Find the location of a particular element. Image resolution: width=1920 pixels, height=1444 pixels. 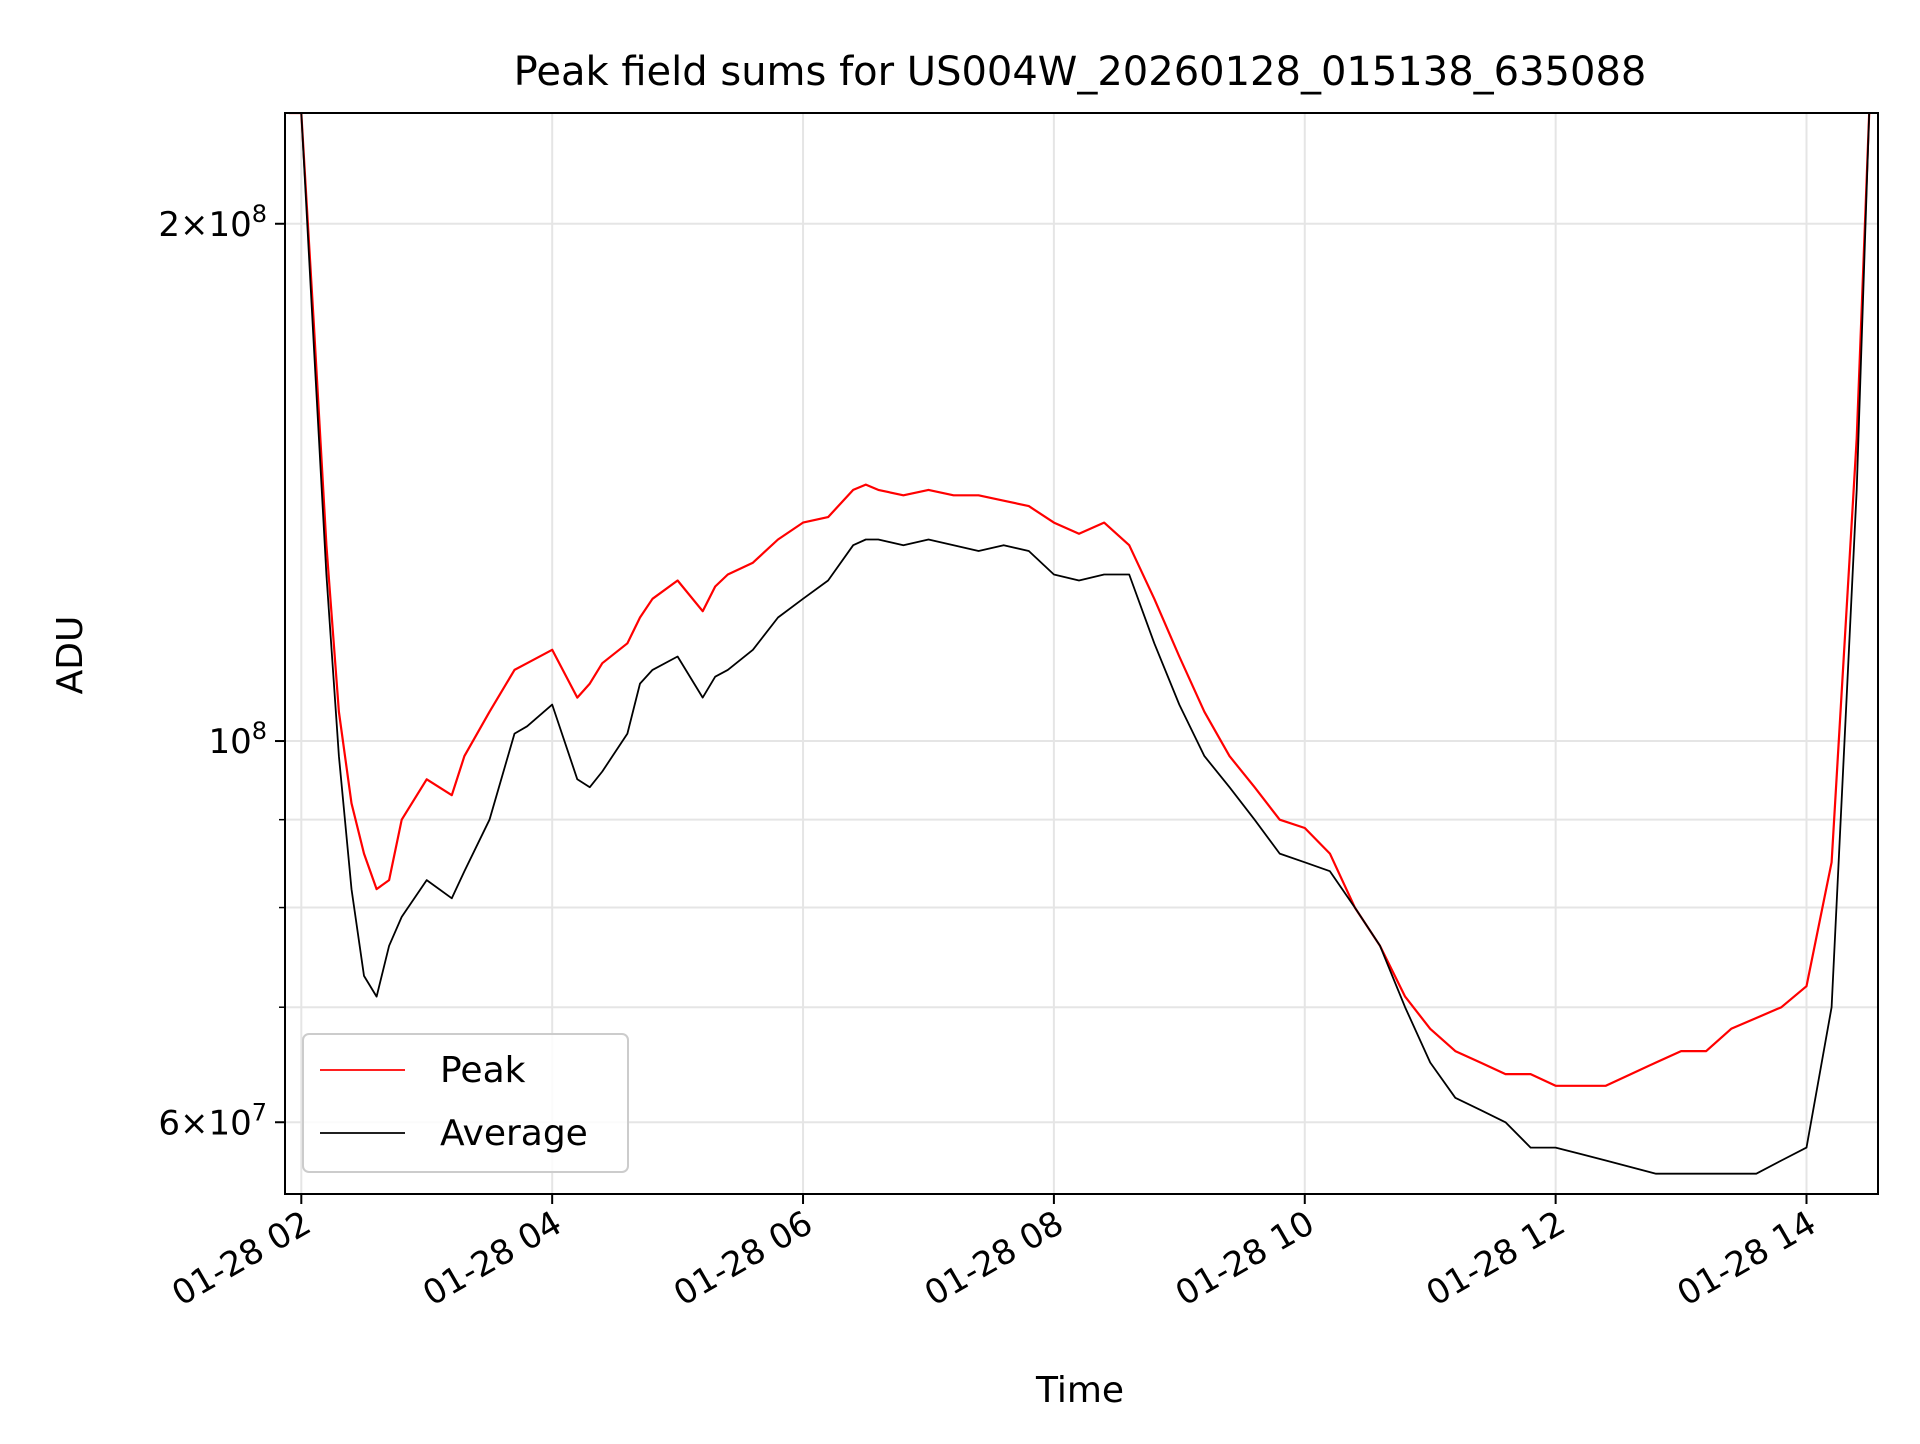

x-tick-label: 01-28 14 is located at coordinates (1747, 1258).